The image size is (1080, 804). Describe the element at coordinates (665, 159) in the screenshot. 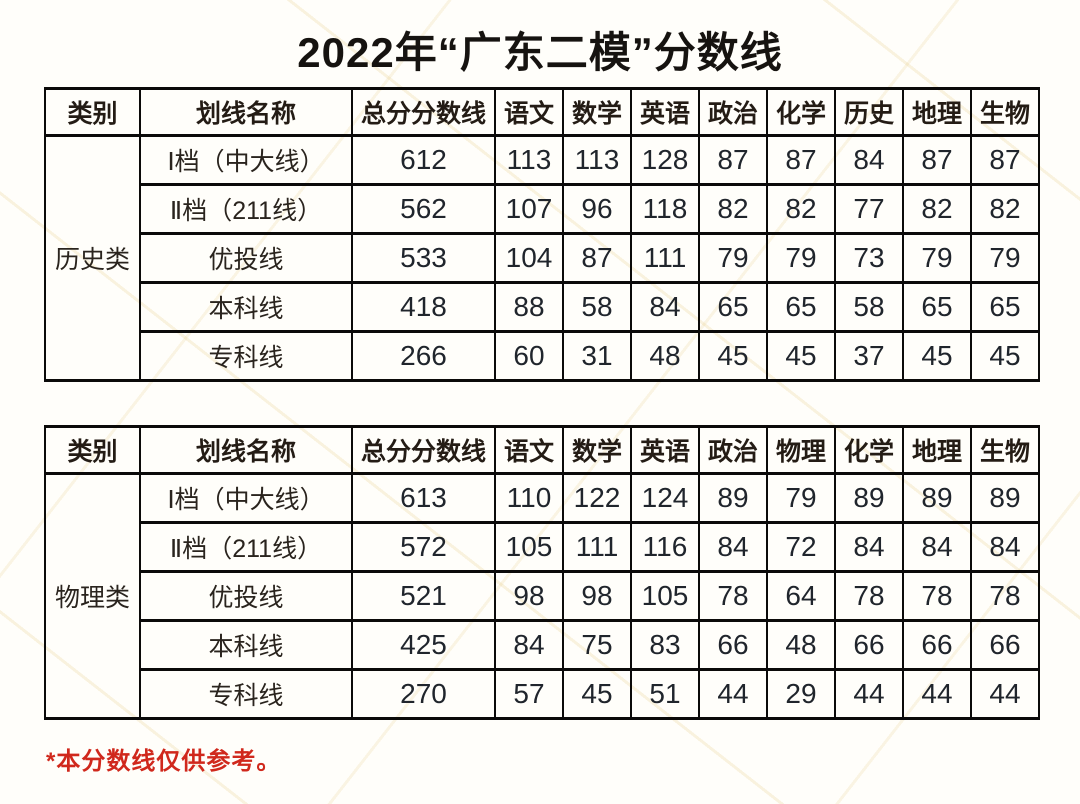

I see `subject-score-cell: 128` at that location.